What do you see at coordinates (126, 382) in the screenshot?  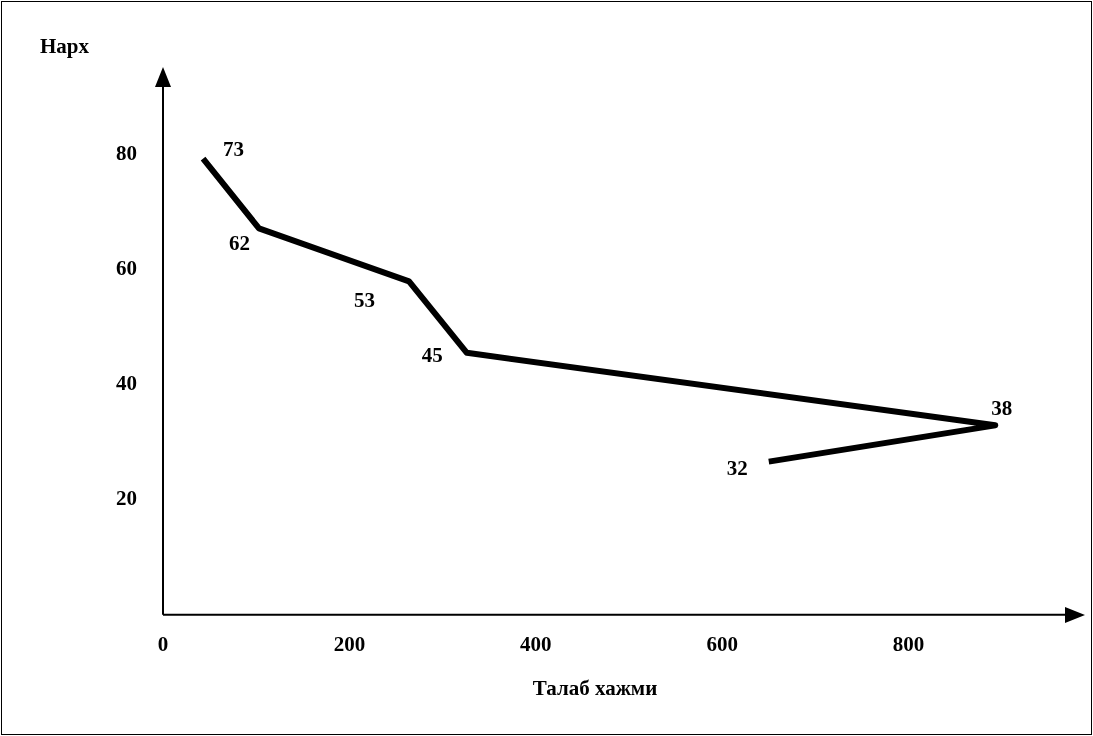 I see `y-tick-label: 40` at bounding box center [126, 382].